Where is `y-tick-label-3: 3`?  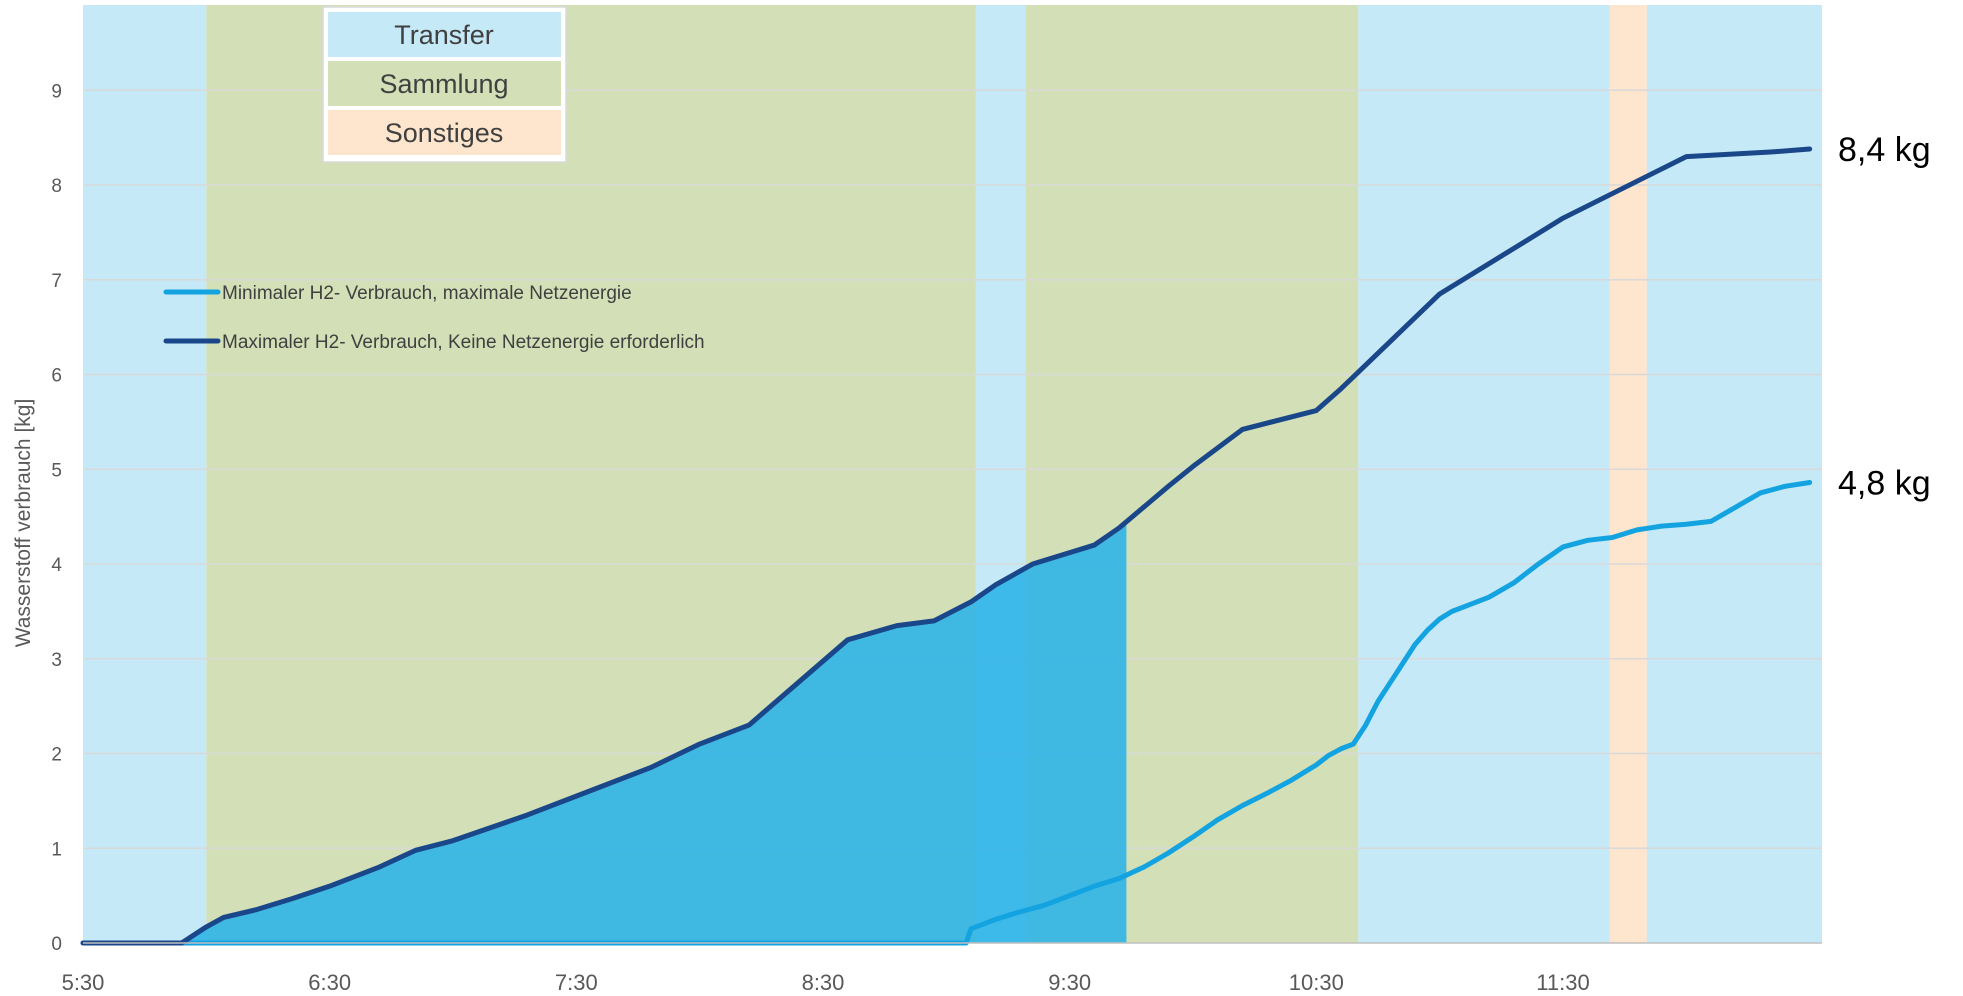
y-tick-label-3: 3 is located at coordinates (56, 660).